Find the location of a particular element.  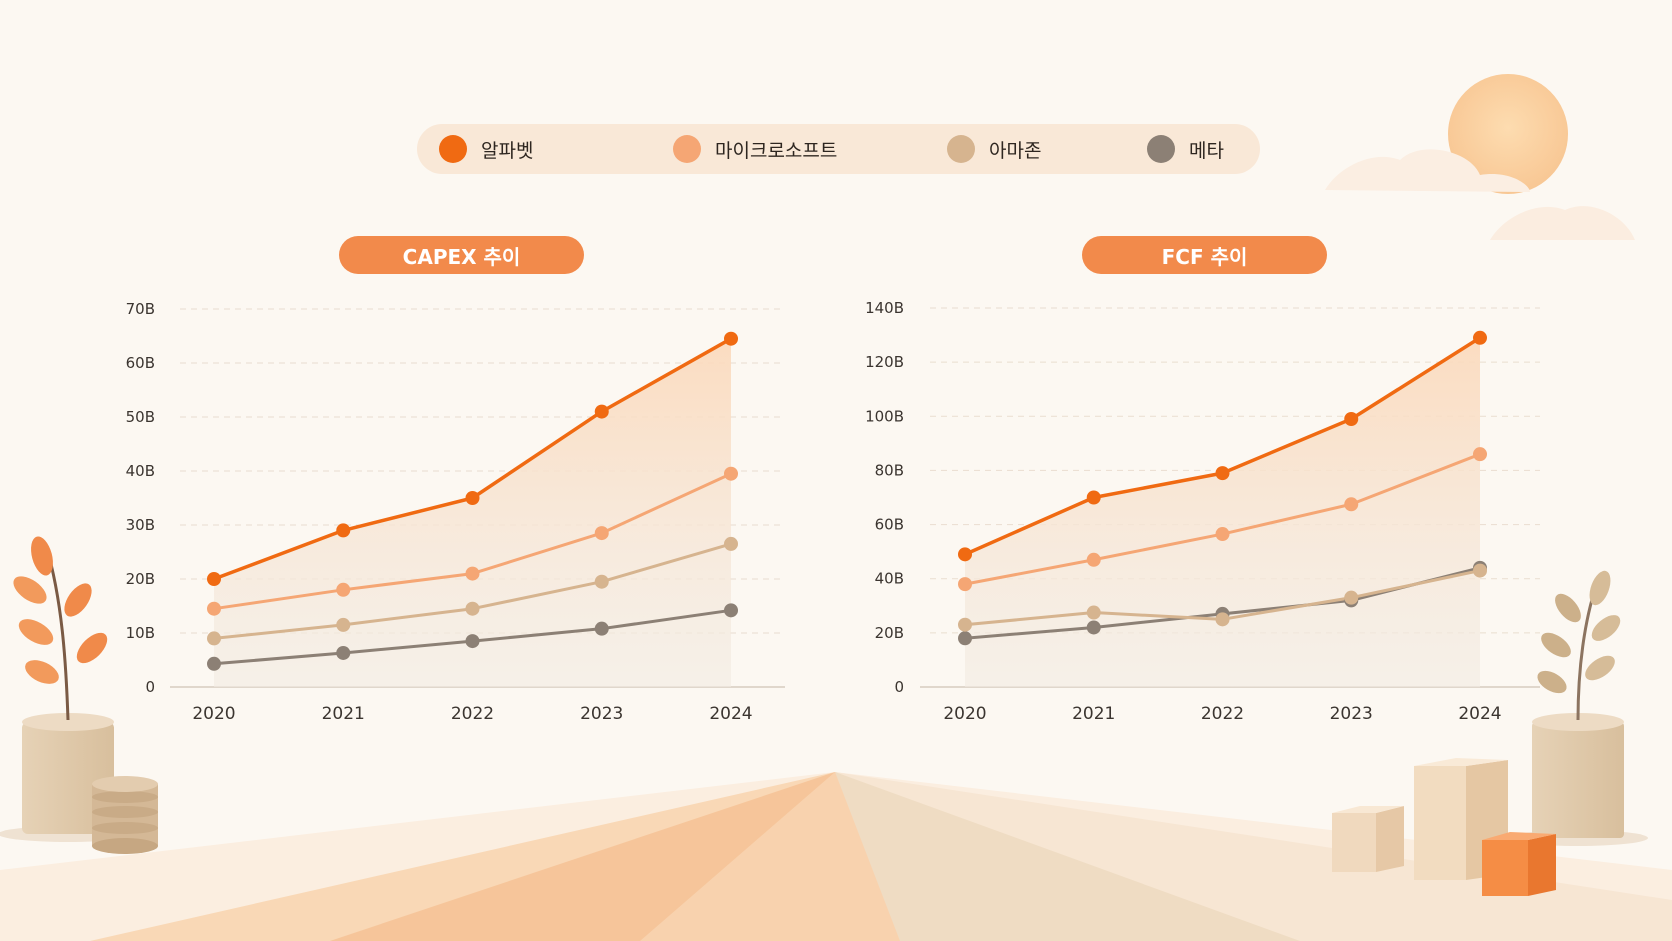

y-tick-label: 100B is located at coordinates (884, 416).